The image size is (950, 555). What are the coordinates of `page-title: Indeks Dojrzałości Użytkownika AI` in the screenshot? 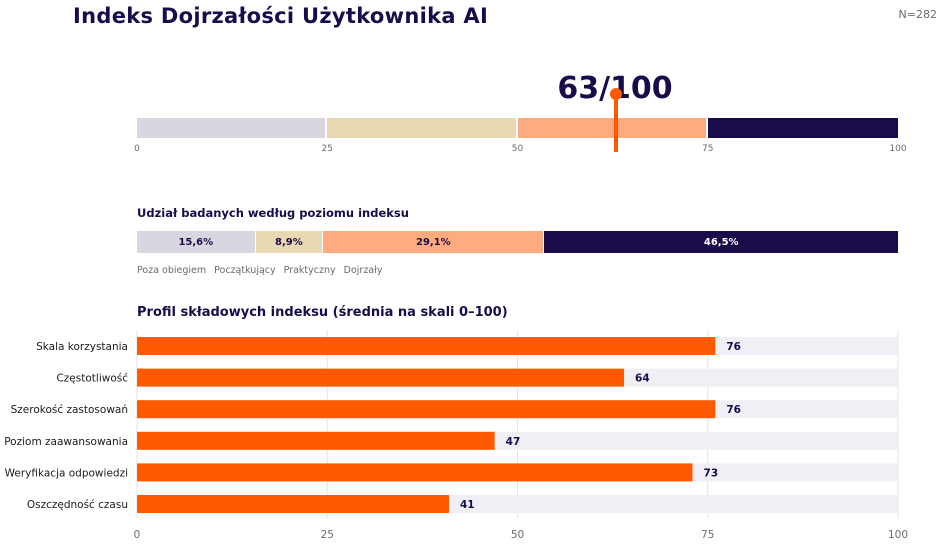 It's located at (281, 16).